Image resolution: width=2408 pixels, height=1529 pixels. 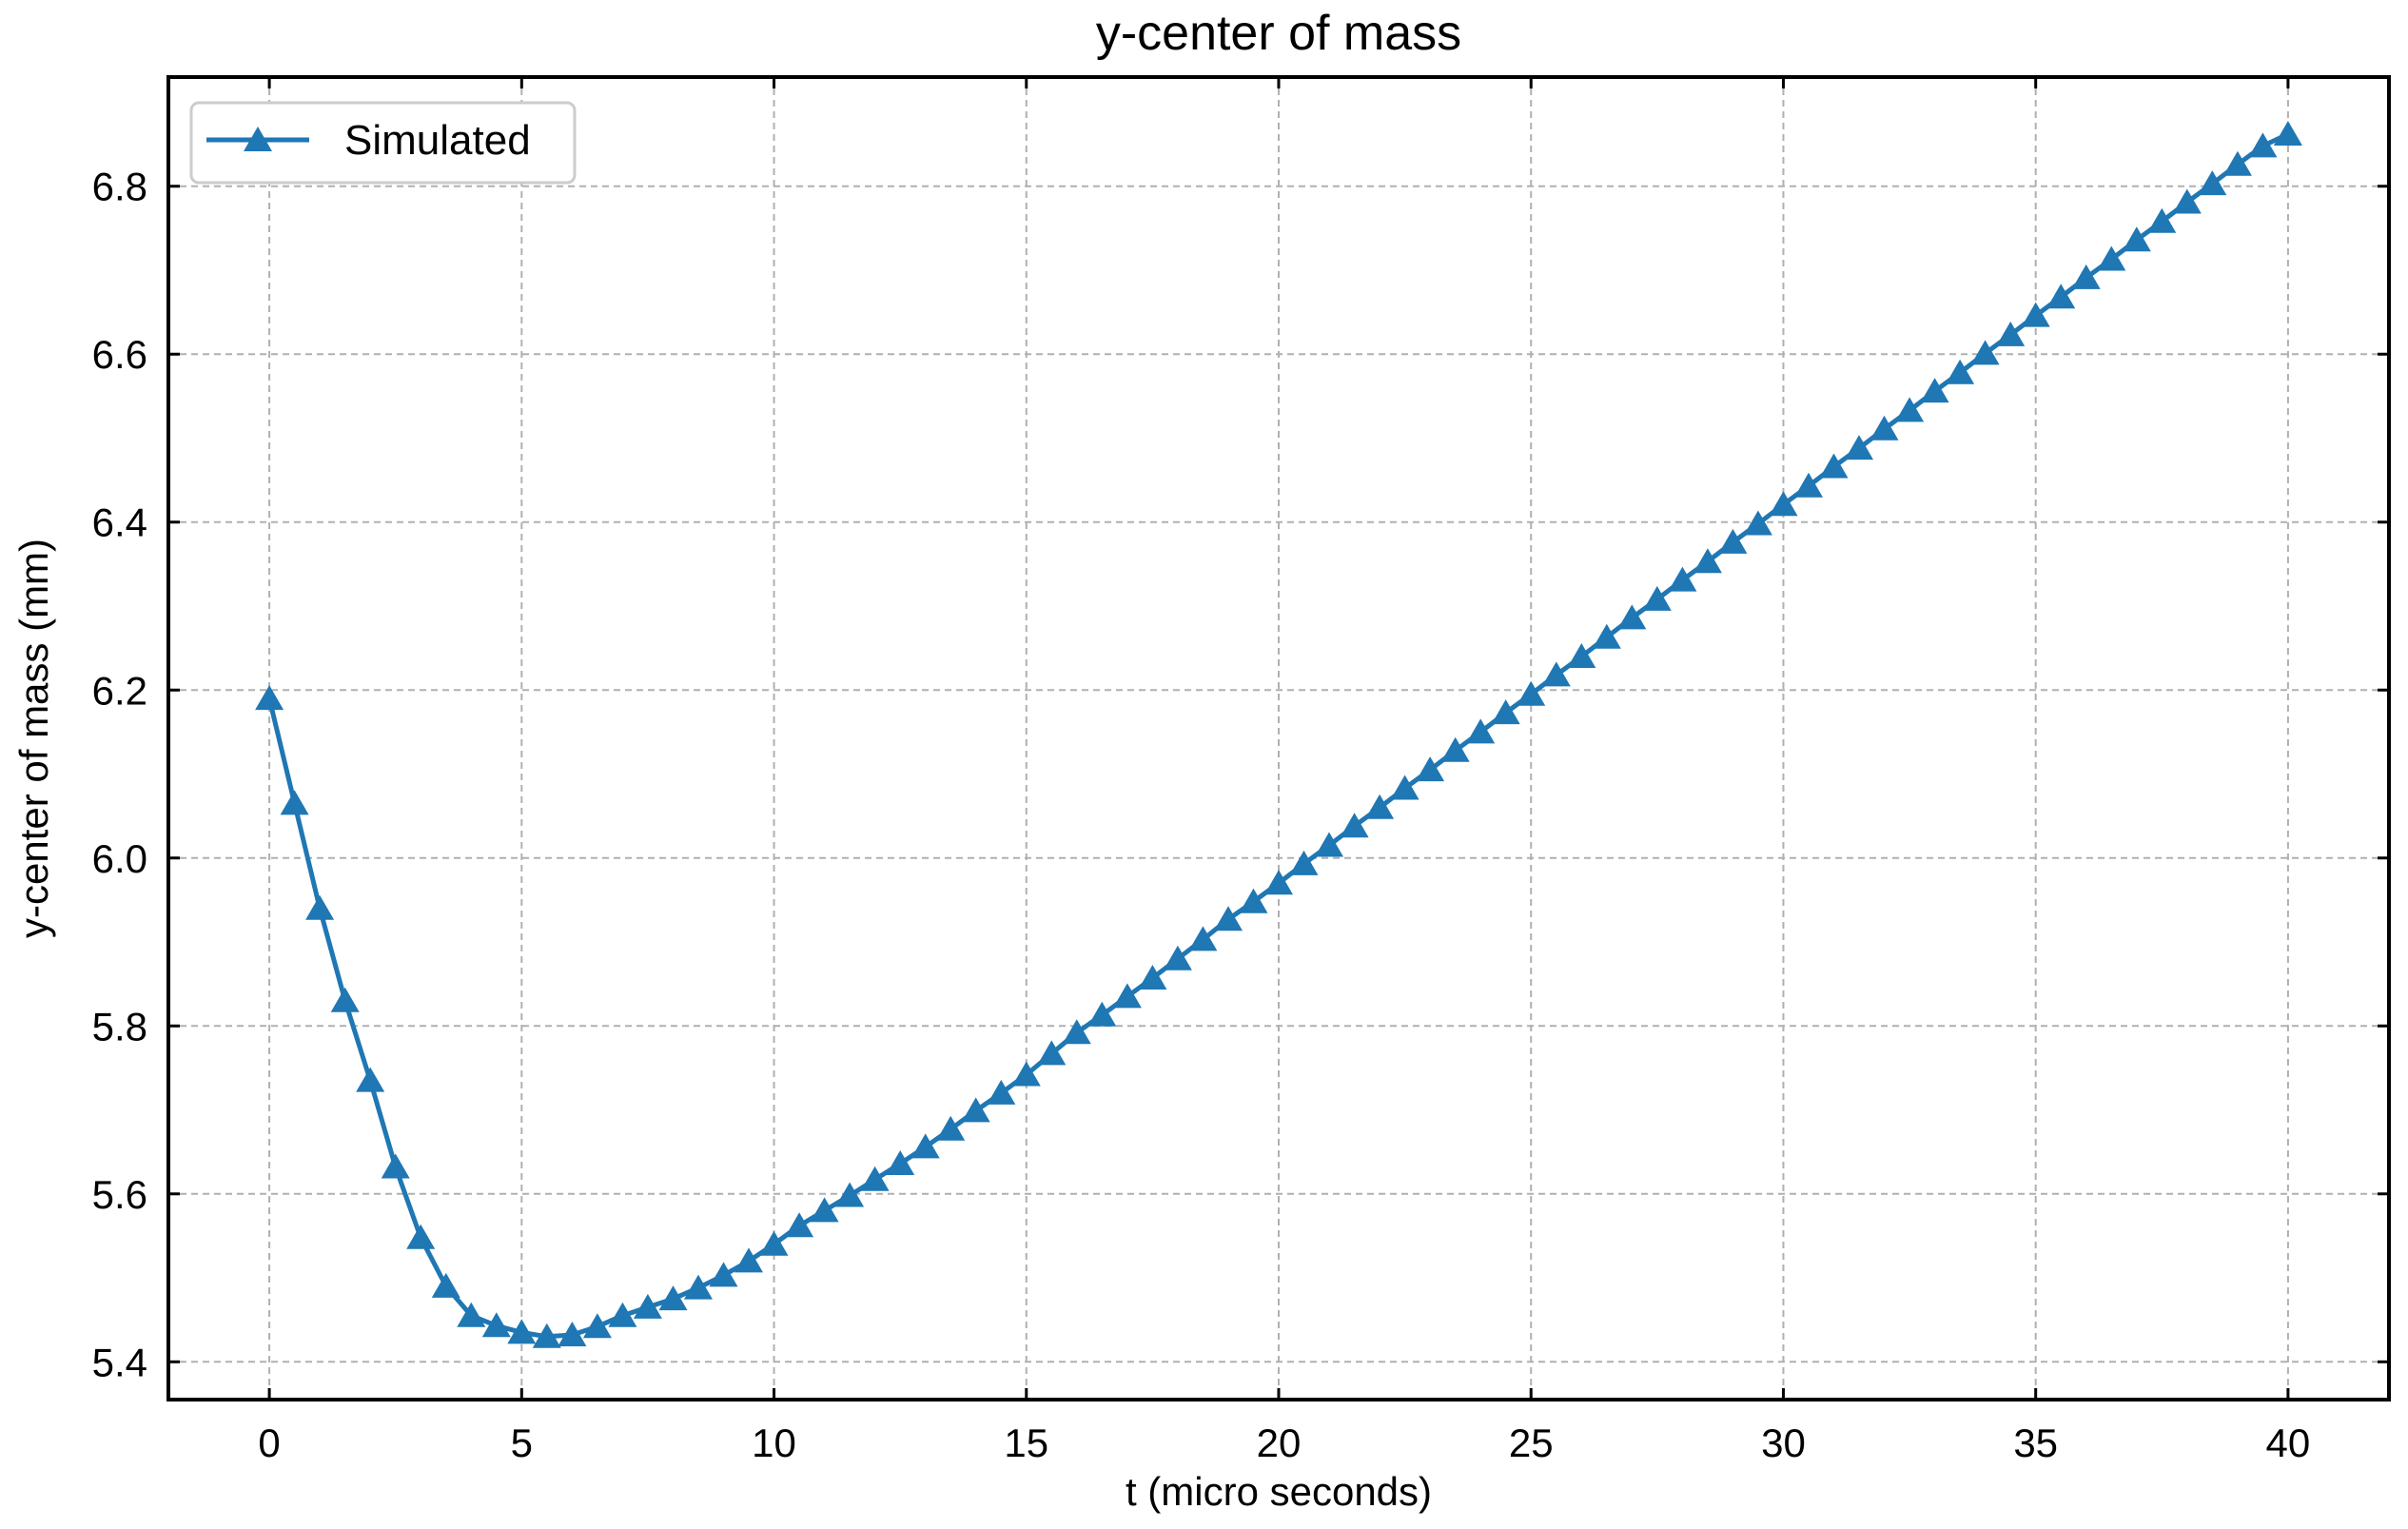 What do you see at coordinates (119, 187) in the screenshot?
I see `y-tick-label: 6.8` at bounding box center [119, 187].